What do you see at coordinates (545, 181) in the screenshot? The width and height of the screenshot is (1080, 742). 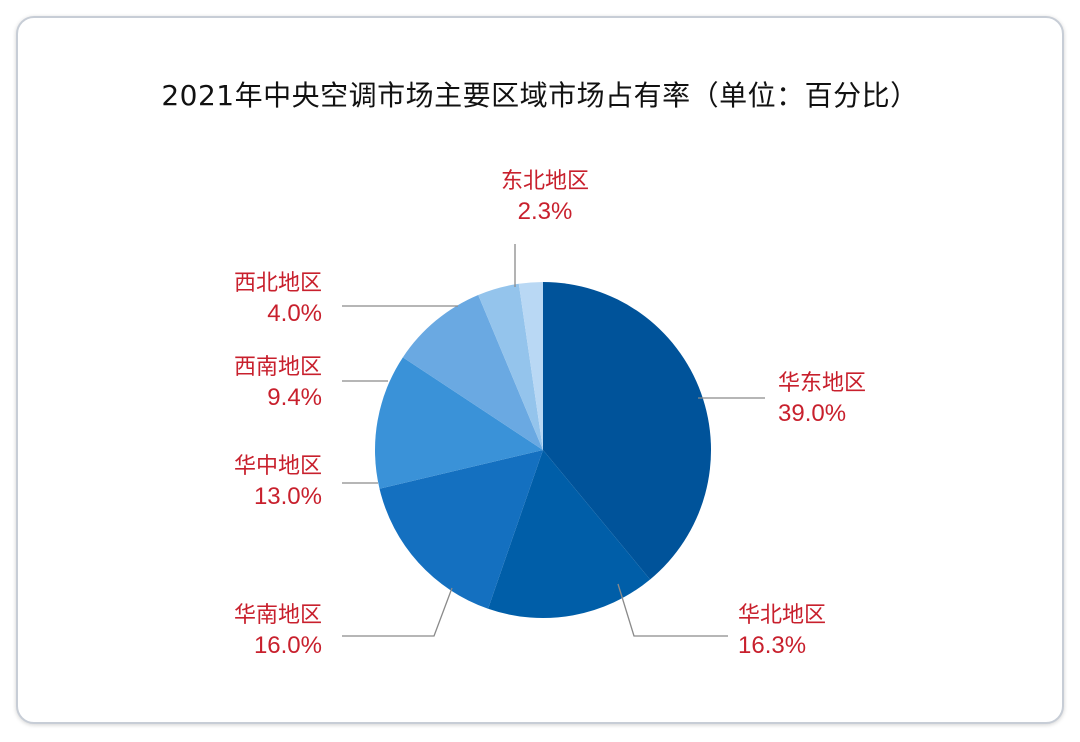 I see `slice-label: 东北地区` at bounding box center [545, 181].